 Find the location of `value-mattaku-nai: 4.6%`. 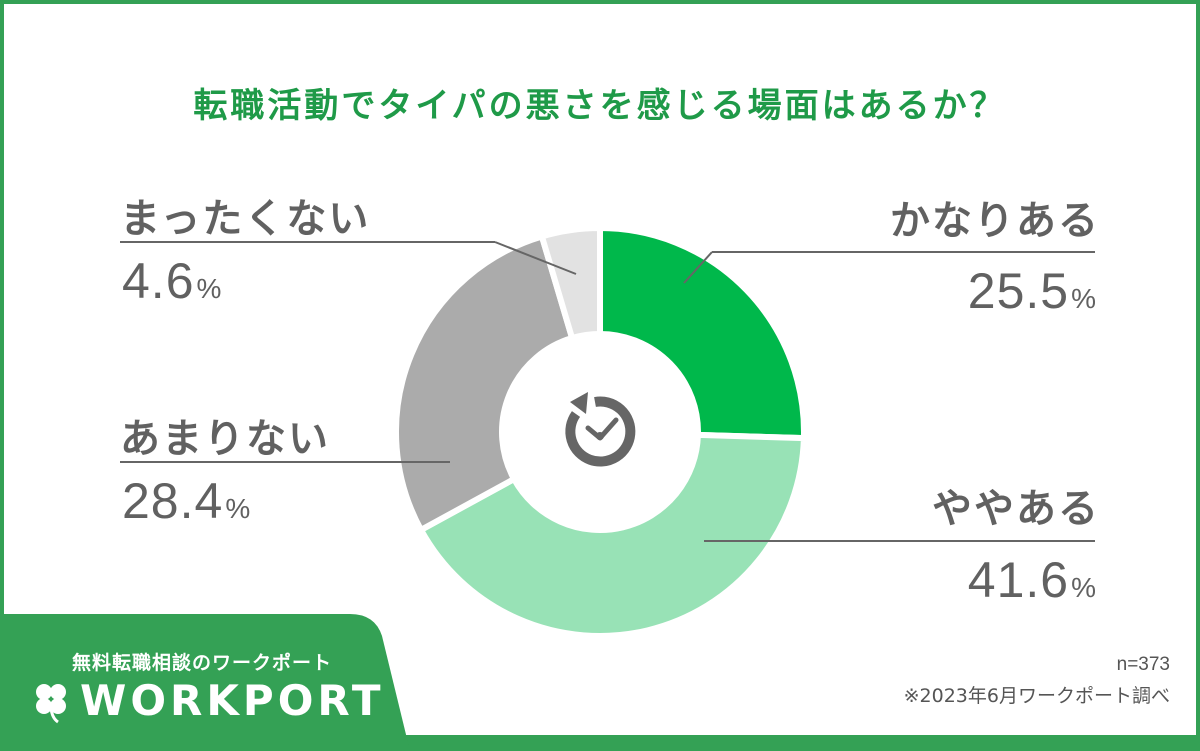

value-mattaku-nai: 4.6% is located at coordinates (172, 281).